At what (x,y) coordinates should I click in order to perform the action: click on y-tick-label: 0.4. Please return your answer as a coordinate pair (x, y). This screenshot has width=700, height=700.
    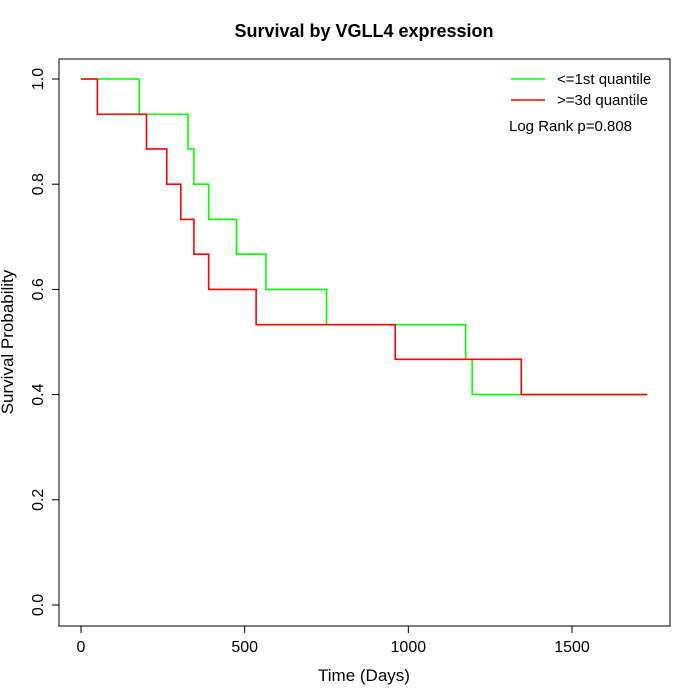
    Looking at the image, I should click on (38, 394).